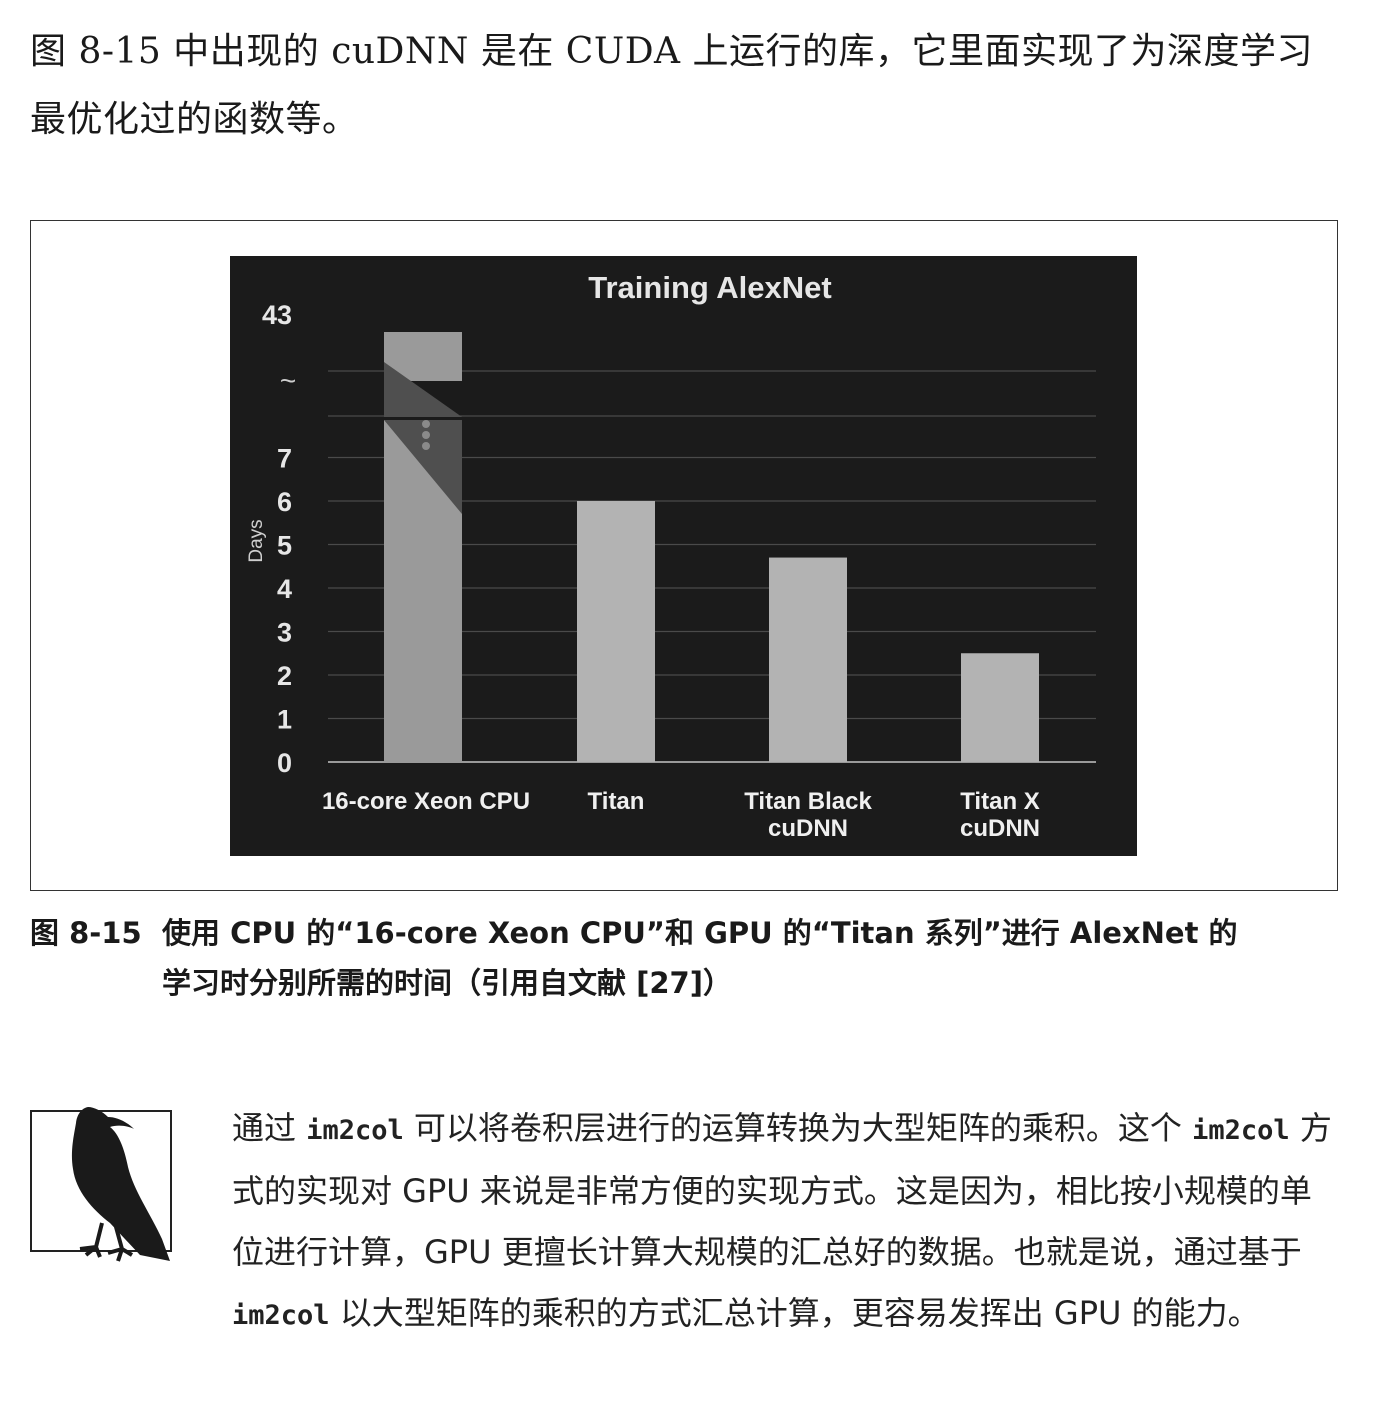  Describe the element at coordinates (288, 380) in the screenshot. I see `axis-break-symbol: ~` at that location.